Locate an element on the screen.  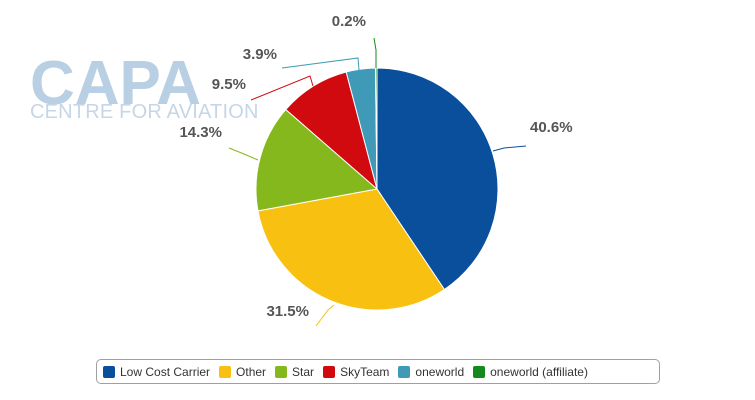
legend-item-star: Star is located at coordinates (294, 372).